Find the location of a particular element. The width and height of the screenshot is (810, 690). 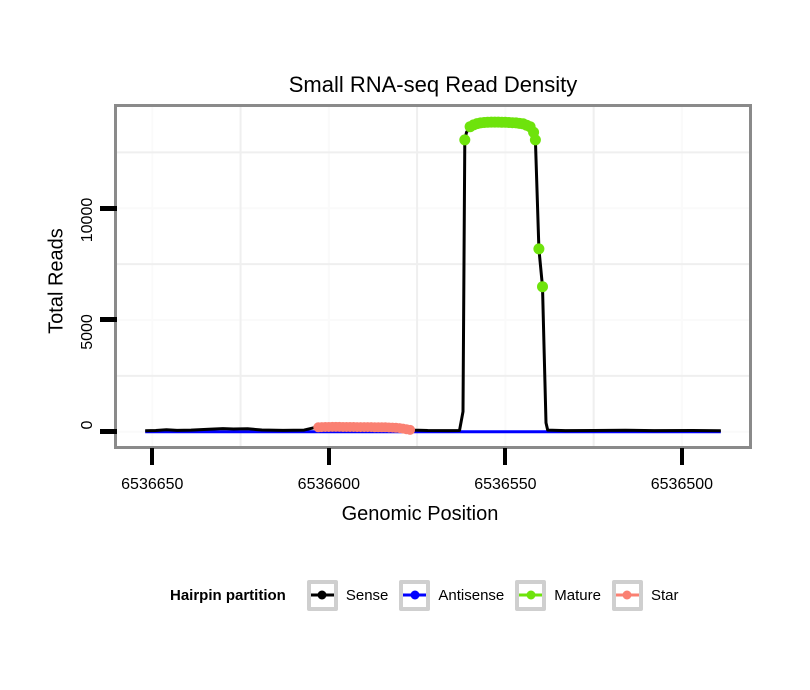

legend-key-sense: Sense is located at coordinates (347, 595).